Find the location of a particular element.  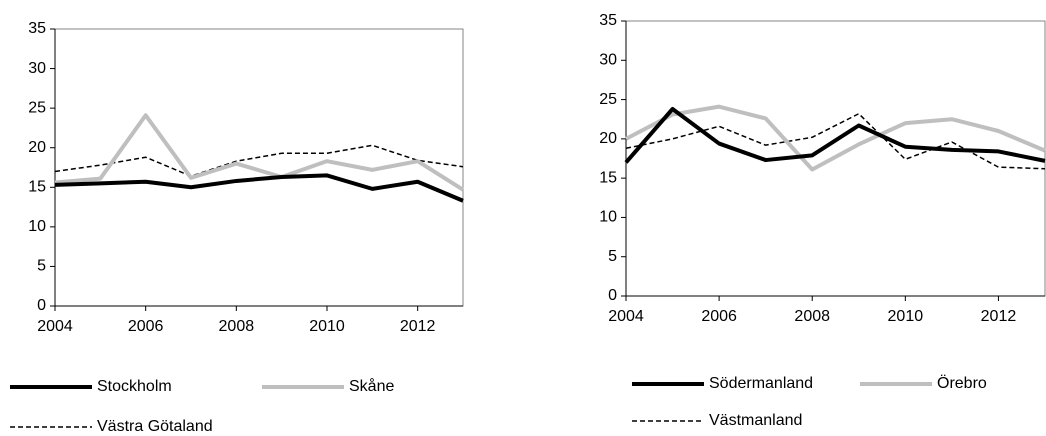

legend-label: Västra Götaland is located at coordinates (155, 426).